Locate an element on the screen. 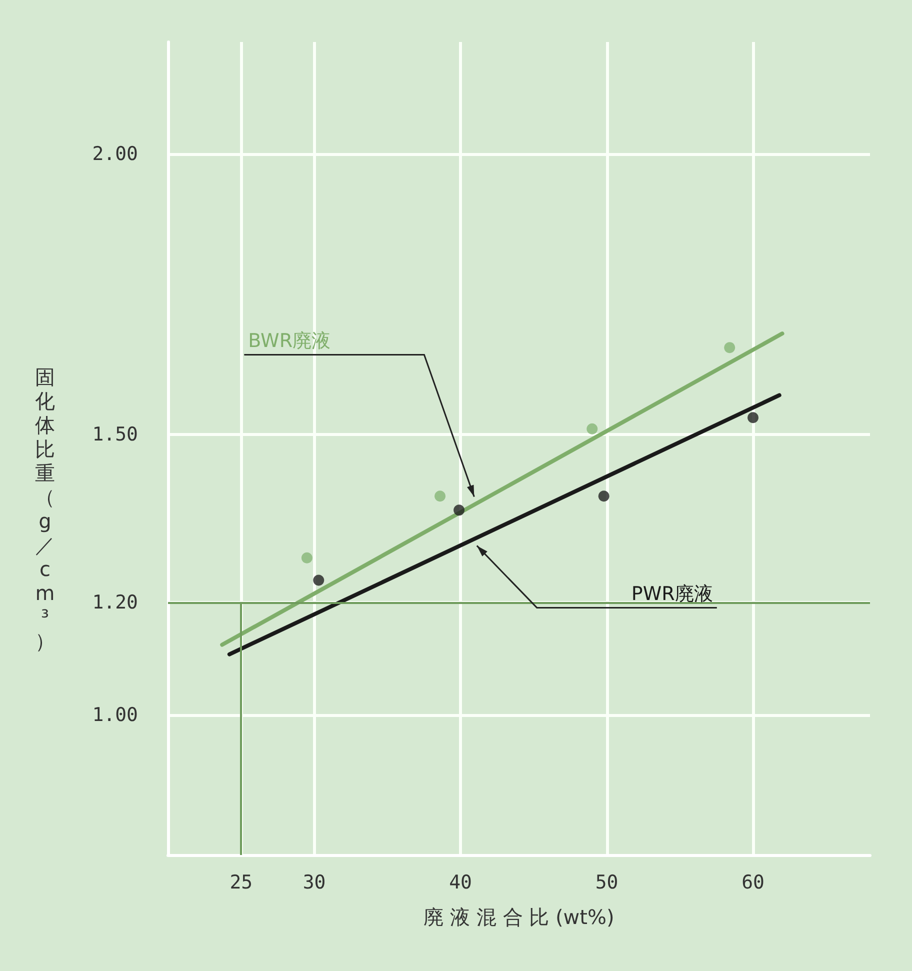 The height and width of the screenshot is (971, 912). y-tick-label: 1.00 is located at coordinates (115, 715).